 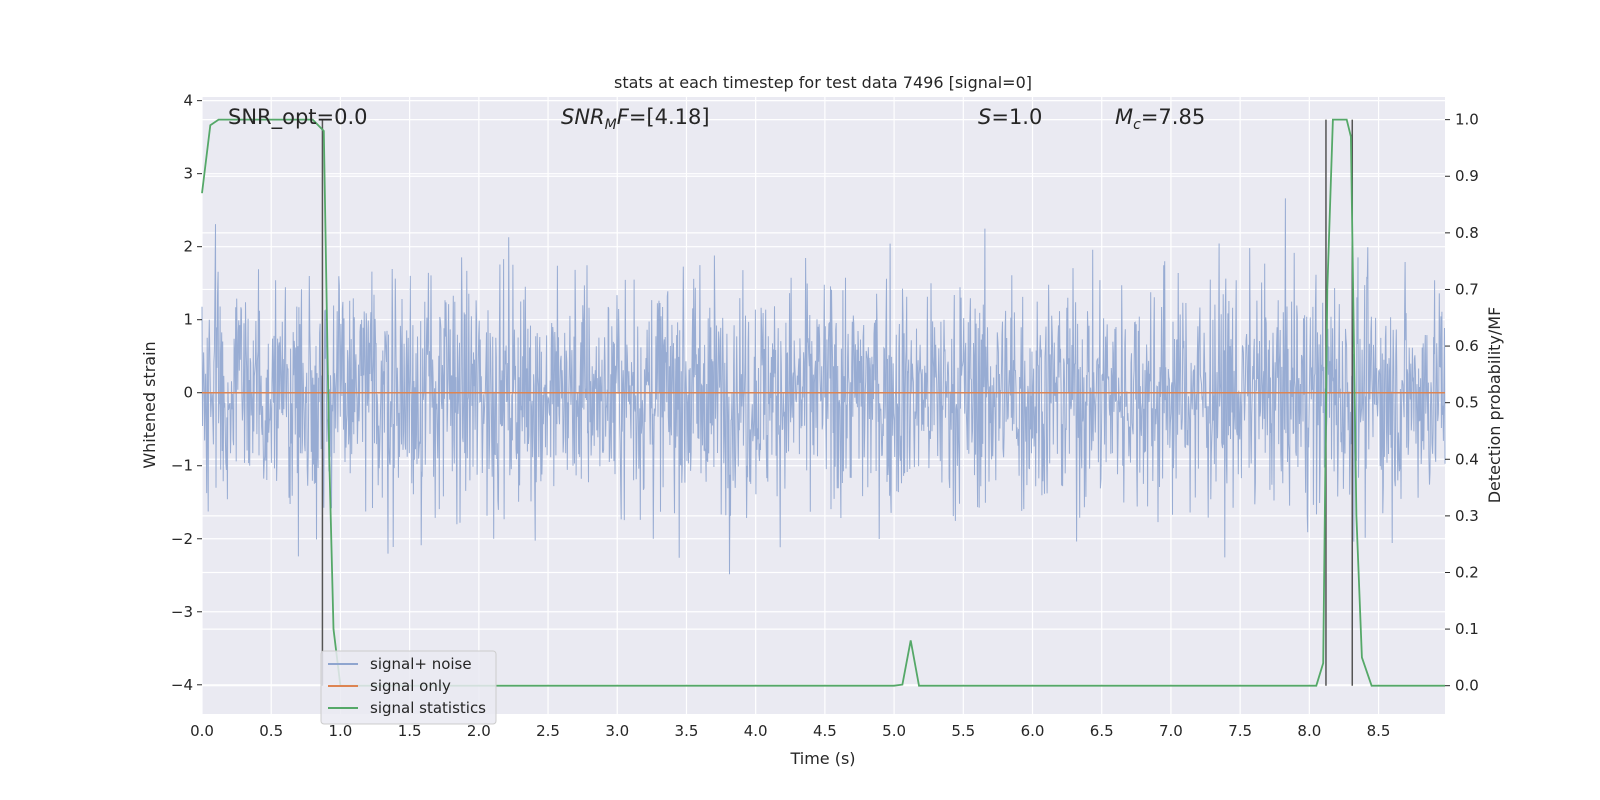 I want to click on y2-axis-ticks: 1.0 0.9 0.8 0.7 0.6 0.5 0.4 0.3 0.2 0.1 0.0, so click(x=1462, y=403).